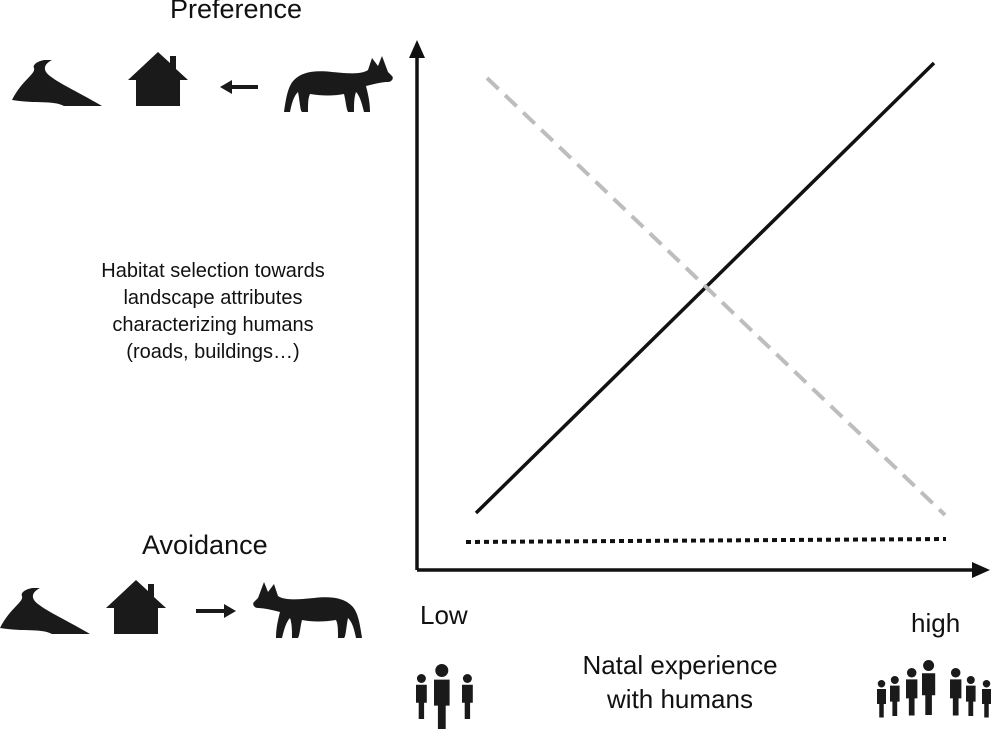  What do you see at coordinates (213, 298) in the screenshot?
I see `y-axis-label-line: landscape attributes` at bounding box center [213, 298].